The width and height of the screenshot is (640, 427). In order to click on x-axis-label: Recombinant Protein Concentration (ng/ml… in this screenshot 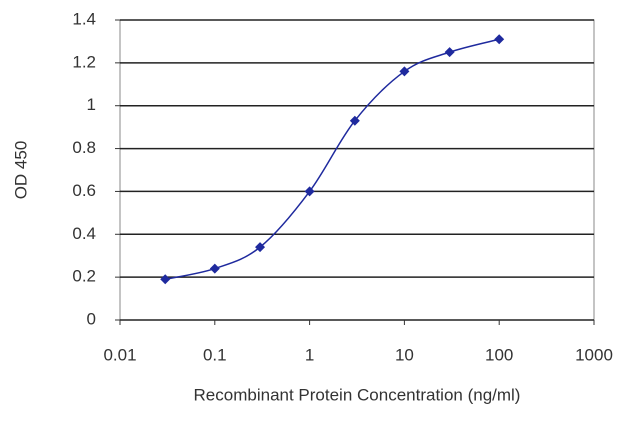, I will do `click(357, 394)`.